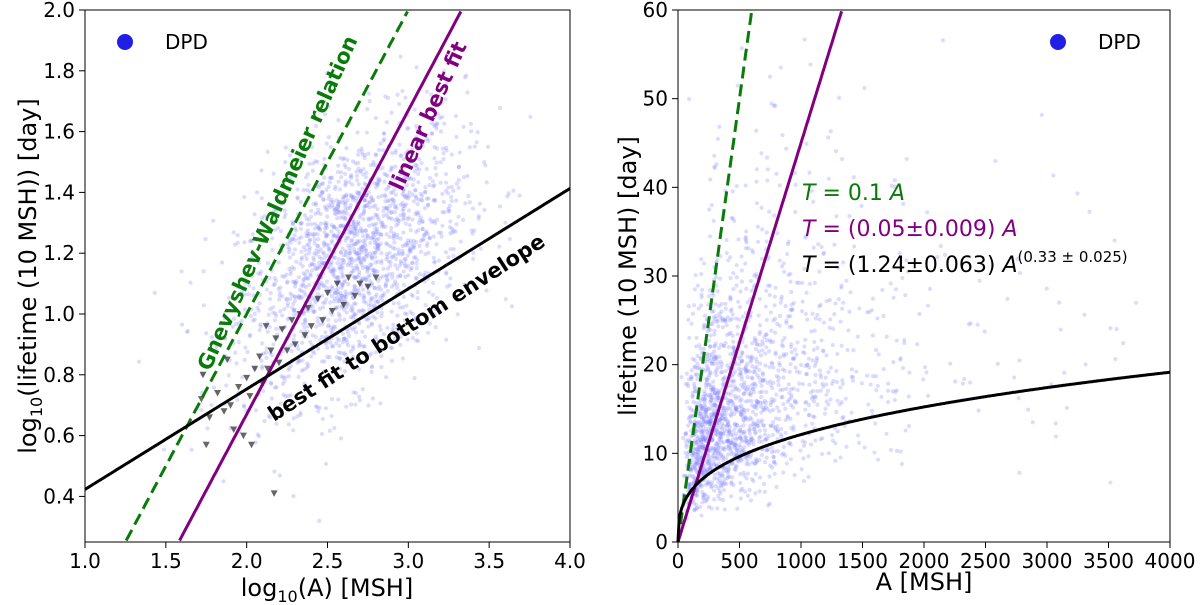 This screenshot has width=1200, height=605. Describe the element at coordinates (125, 42) in the screenshot. I see `left-legend-marker` at that location.